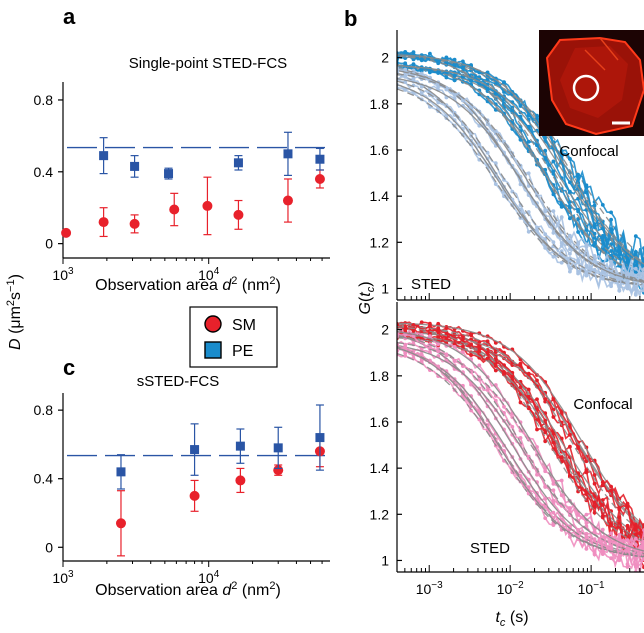 The width and height of the screenshot is (644, 633). What do you see at coordinates (431, 284) in the screenshot?
I see `chart-b-top-sted-label: STED` at bounding box center [431, 284].